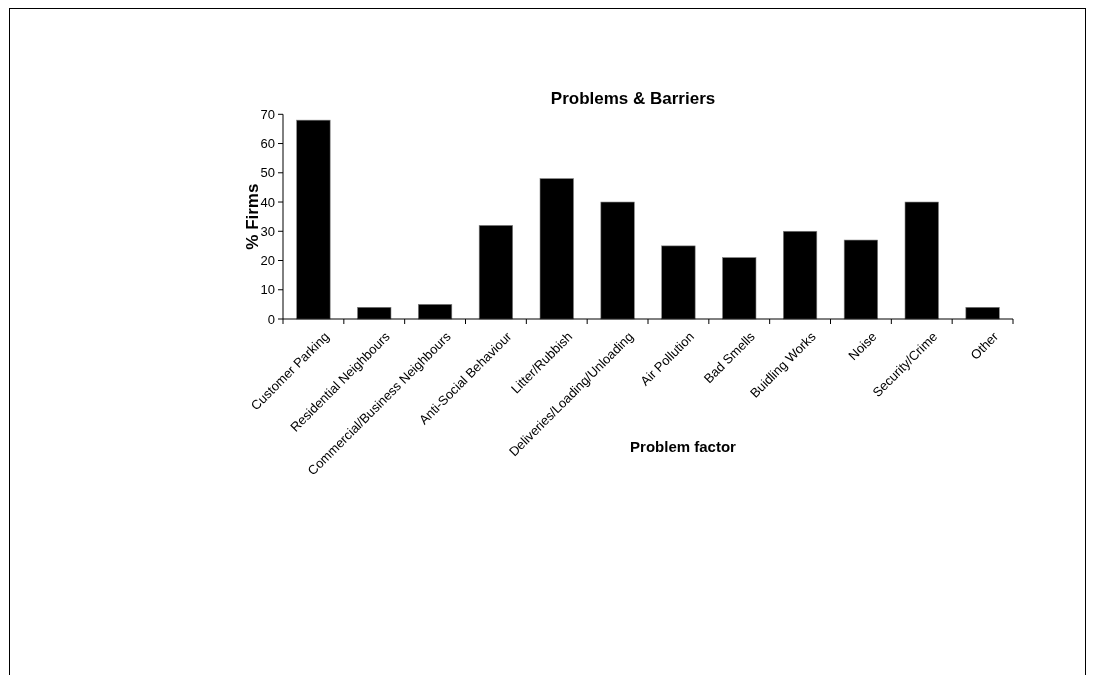 The image size is (1096, 675). What do you see at coordinates (267, 114) in the screenshot?
I see `y-tick-label: 70` at bounding box center [267, 114].